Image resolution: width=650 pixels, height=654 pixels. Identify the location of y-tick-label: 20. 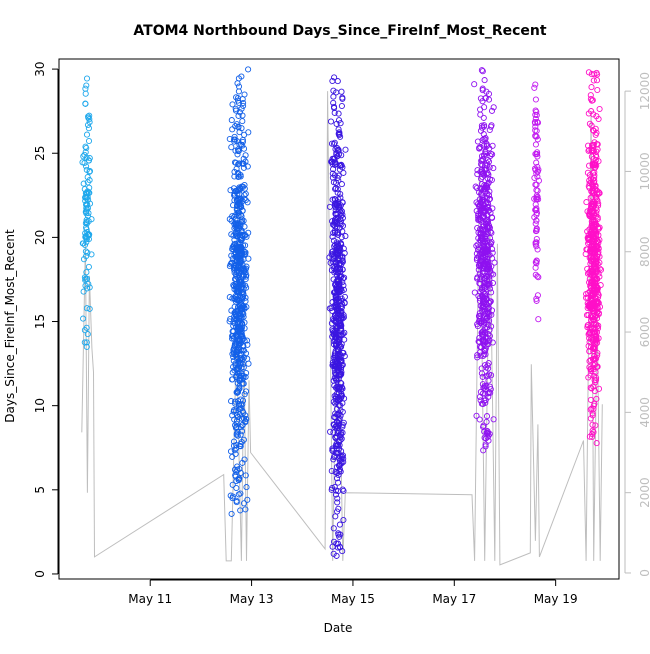
(40, 237).